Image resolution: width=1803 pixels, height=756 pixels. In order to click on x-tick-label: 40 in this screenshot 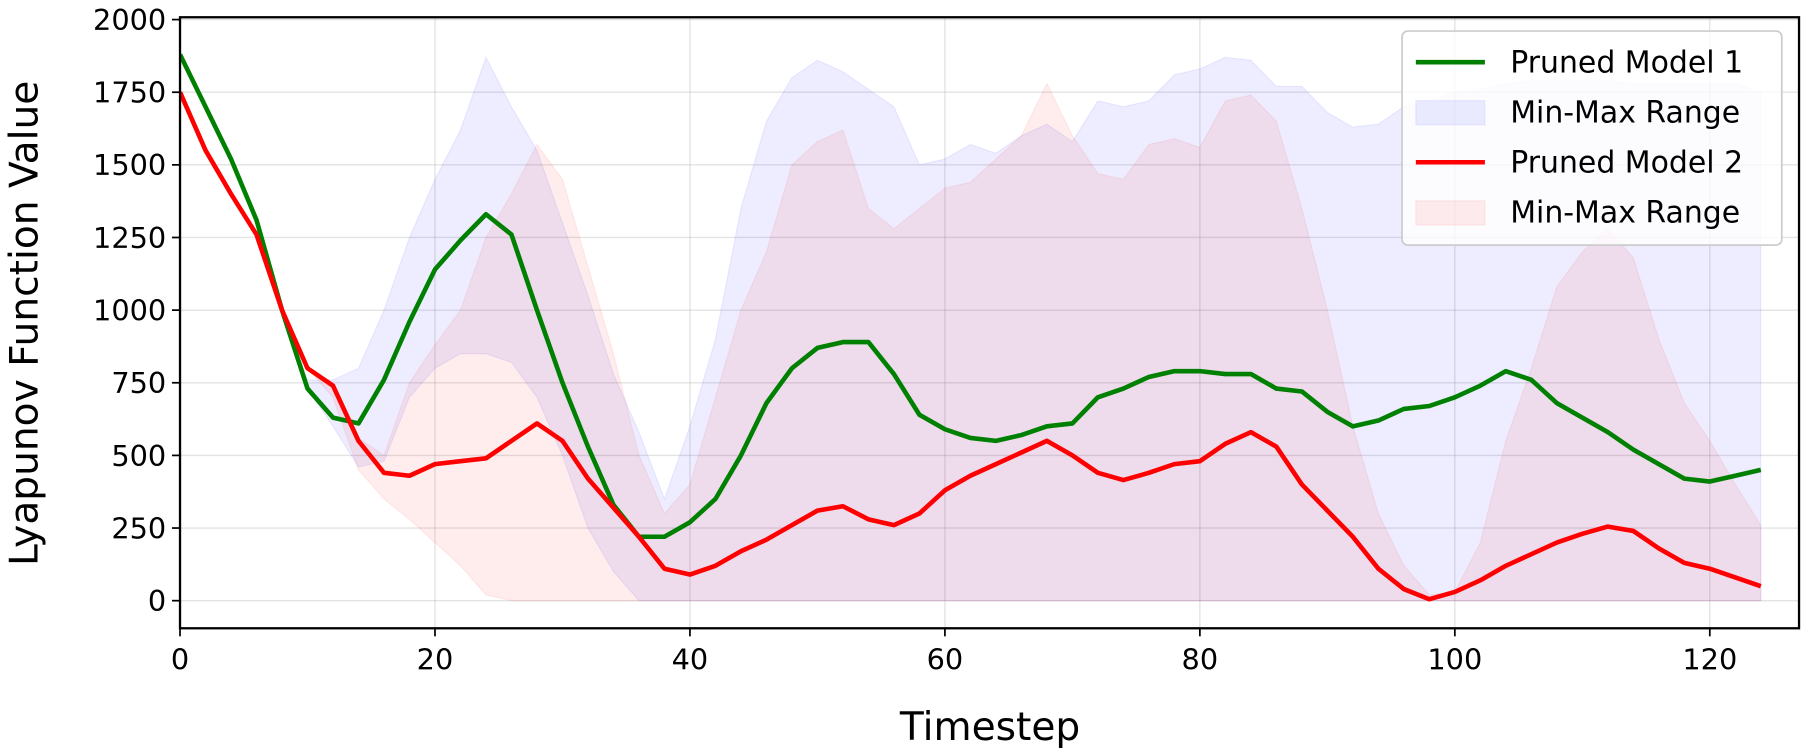, I will do `click(690, 660)`.